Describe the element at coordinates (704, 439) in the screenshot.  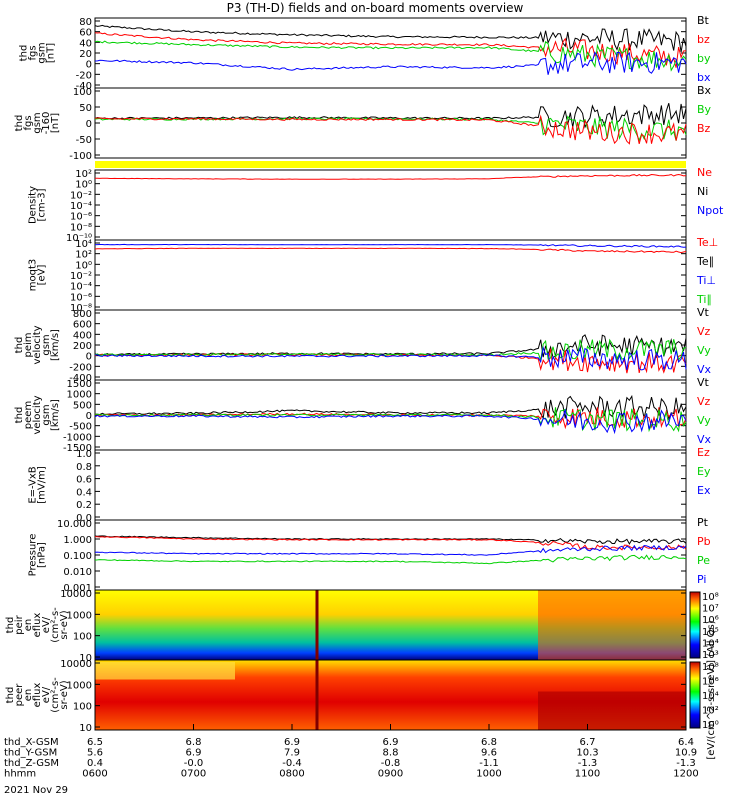
I see `legend-entry: Vx` at that location.